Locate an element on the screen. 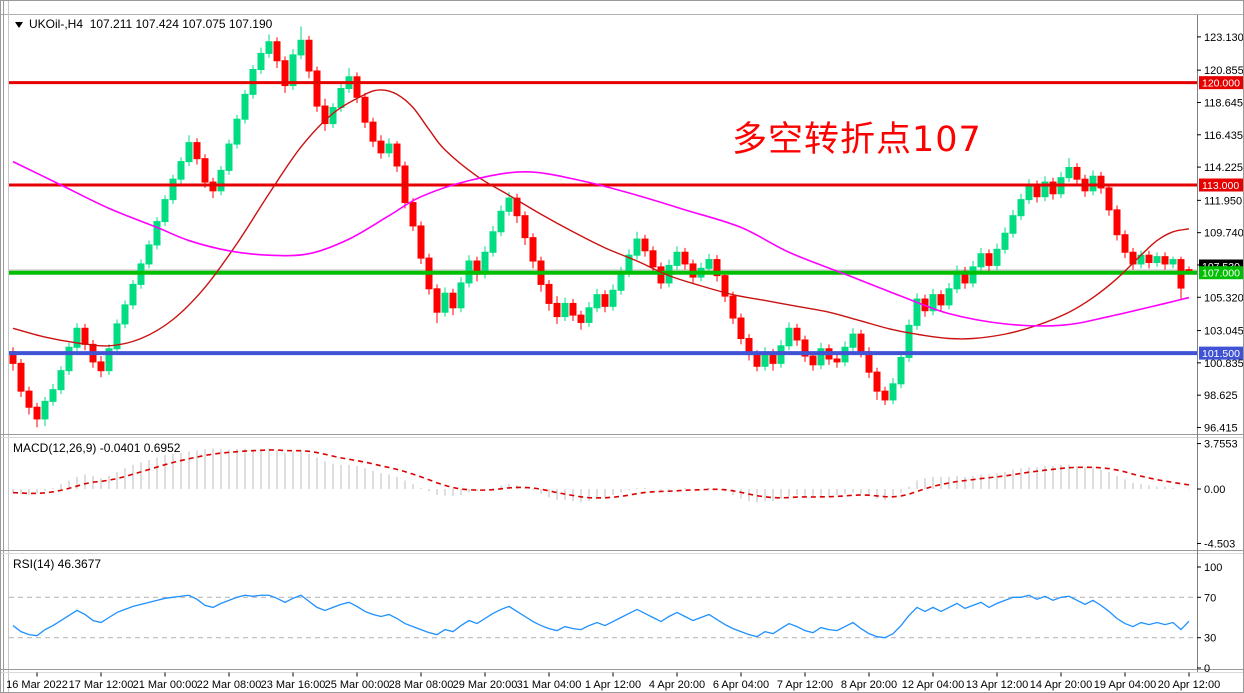 This screenshot has width=1244, height=693. ohlc-readout: 107.211 107.424 107.075 107.190 is located at coordinates (181, 24).